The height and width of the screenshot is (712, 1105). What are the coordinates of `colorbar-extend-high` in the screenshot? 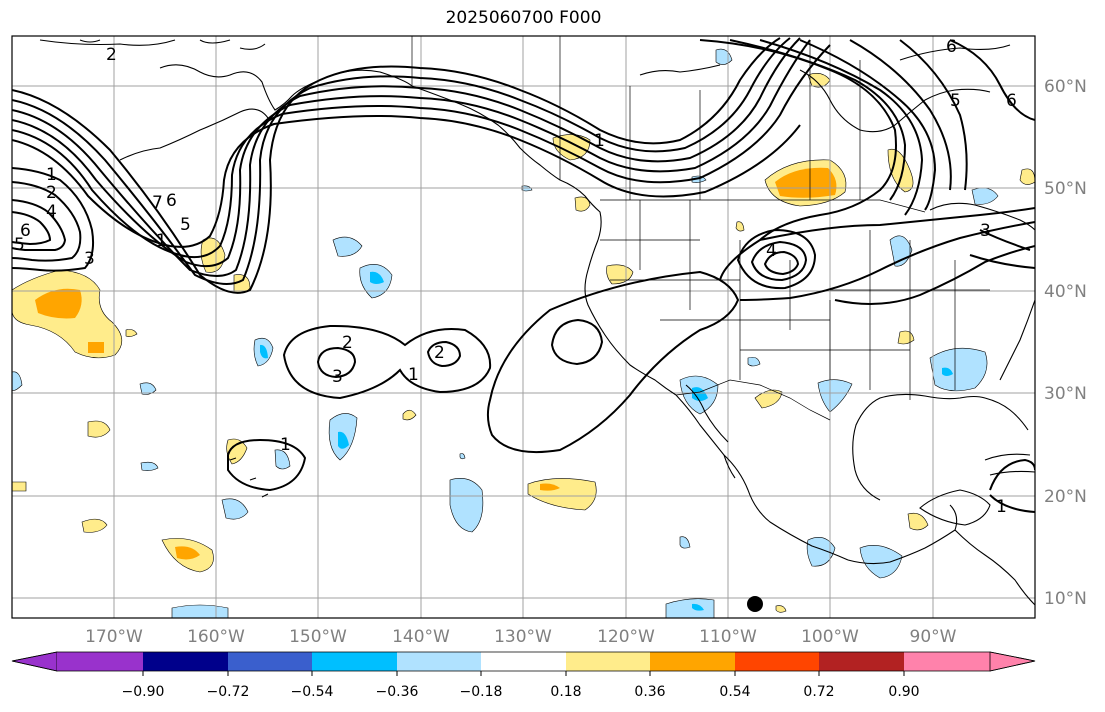 It's located at (1012, 661).